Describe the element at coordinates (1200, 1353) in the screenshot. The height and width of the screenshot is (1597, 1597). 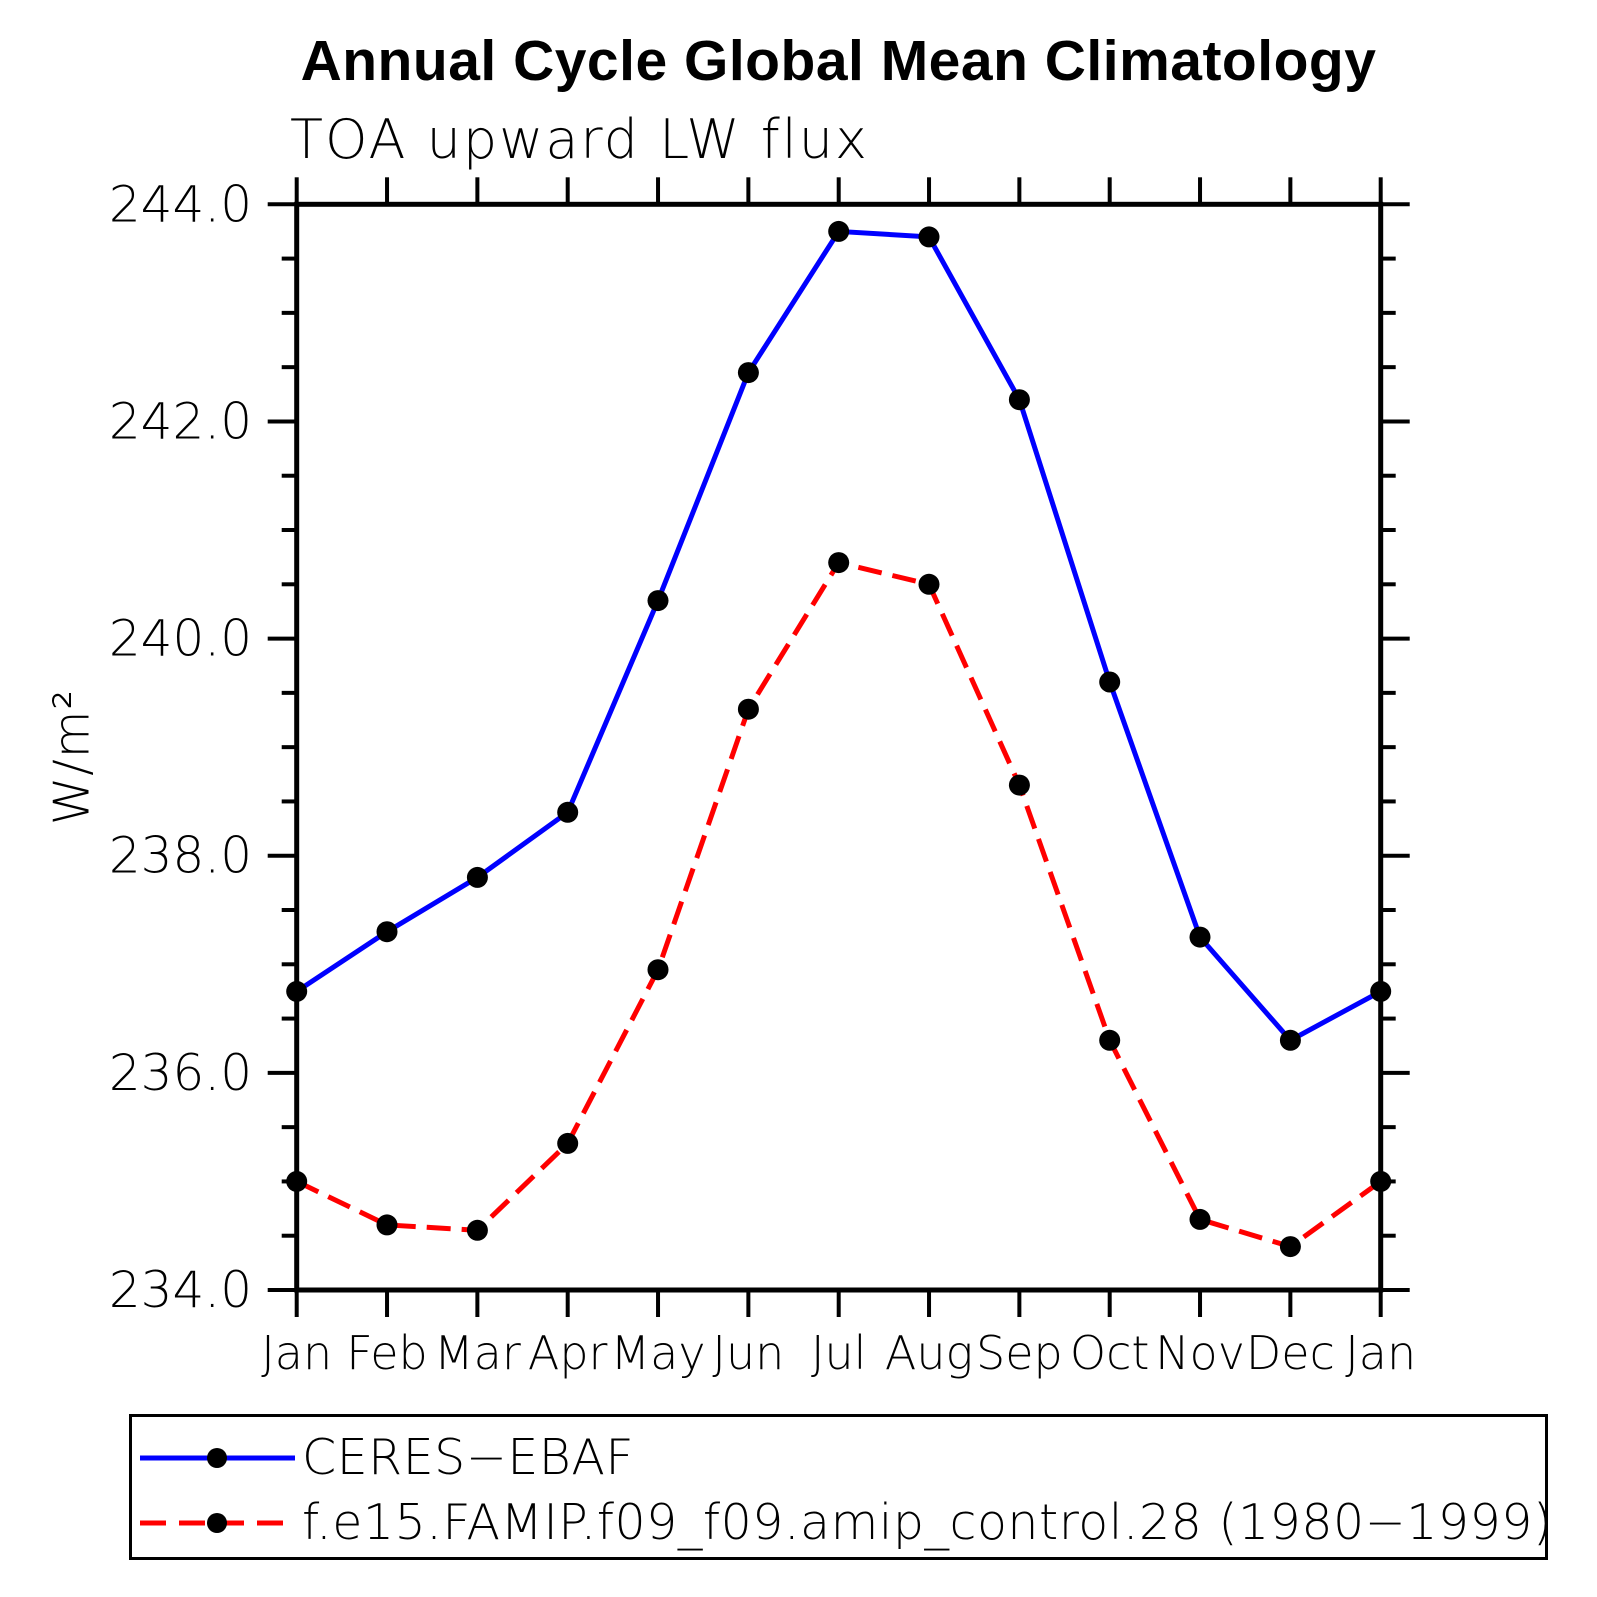
I see `x-tick-label: Nov` at that location.